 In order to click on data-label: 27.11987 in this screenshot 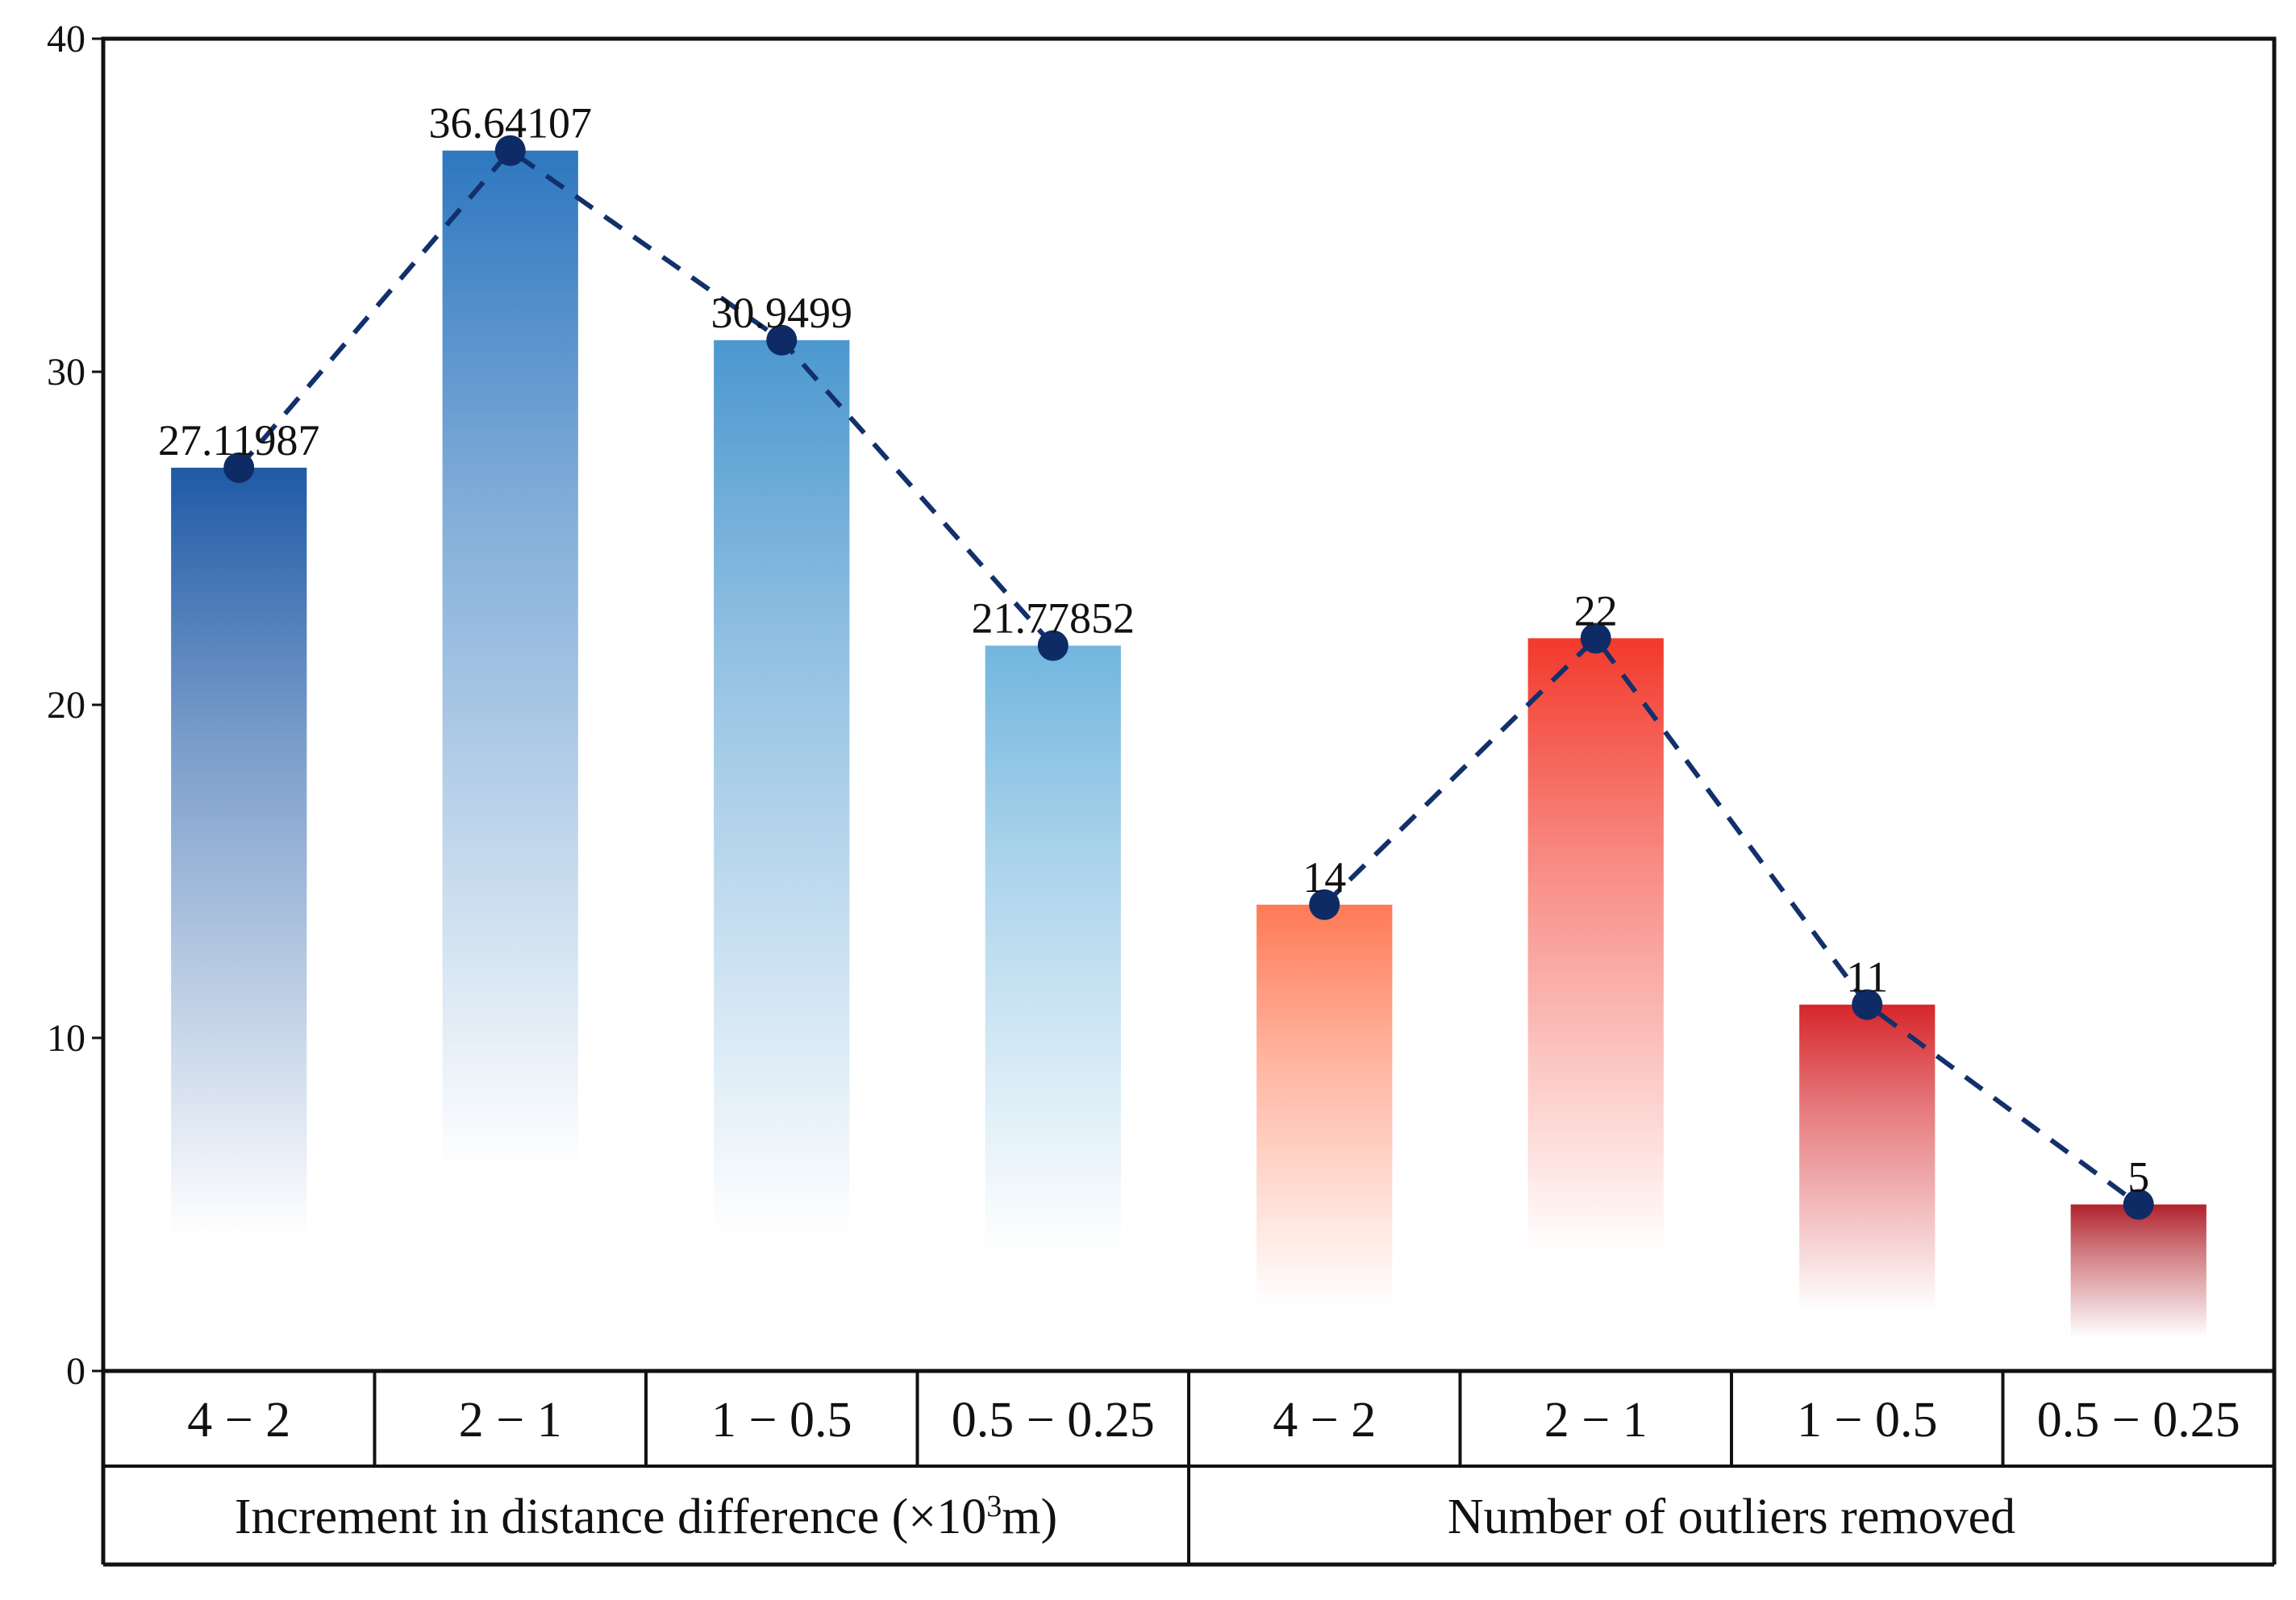, I will do `click(239, 440)`.